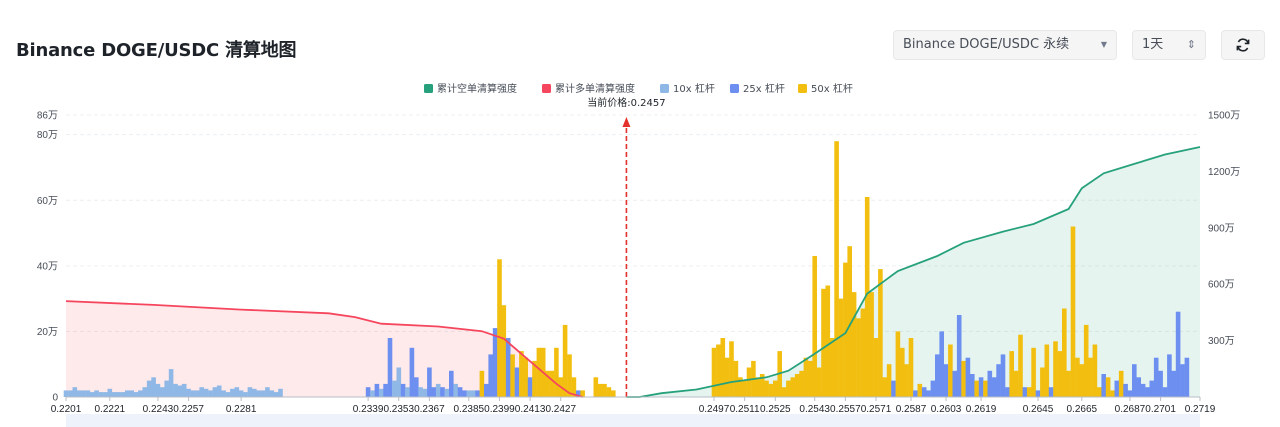 The image size is (1280, 427). Describe the element at coordinates (1169, 45) in the screenshot. I see `interval-select: 1天 ⇕` at that location.